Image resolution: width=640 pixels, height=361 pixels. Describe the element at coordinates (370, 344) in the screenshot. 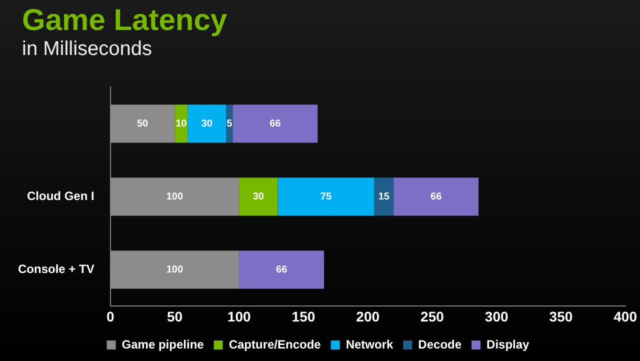

I see `legend-label: Network` at that location.